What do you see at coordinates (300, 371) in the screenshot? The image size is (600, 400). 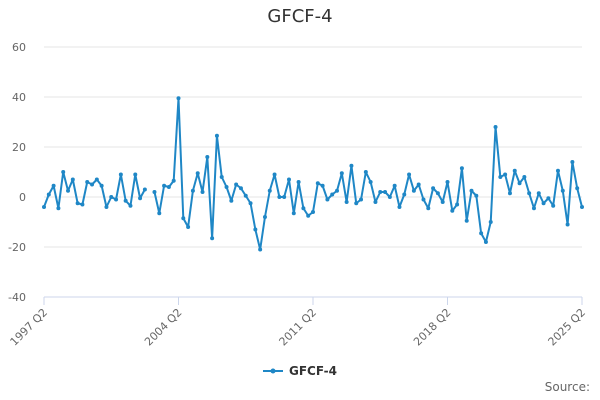 I see `legend: GFCF-4` at bounding box center [300, 371].